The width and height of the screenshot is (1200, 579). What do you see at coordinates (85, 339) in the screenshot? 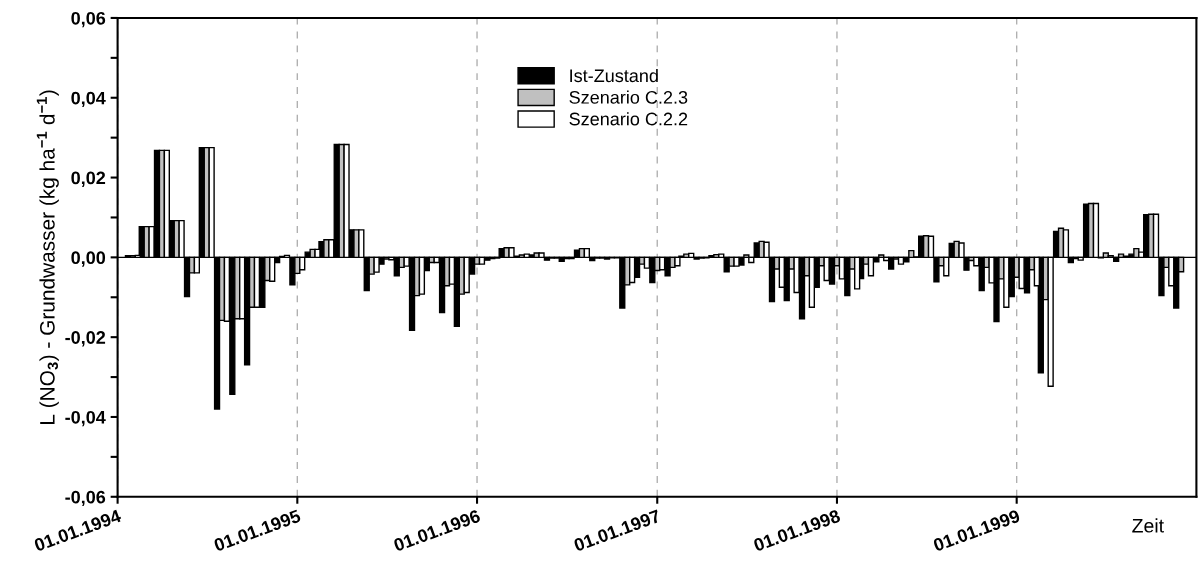
I see `y-tick-label: -0,02` at bounding box center [85, 339].